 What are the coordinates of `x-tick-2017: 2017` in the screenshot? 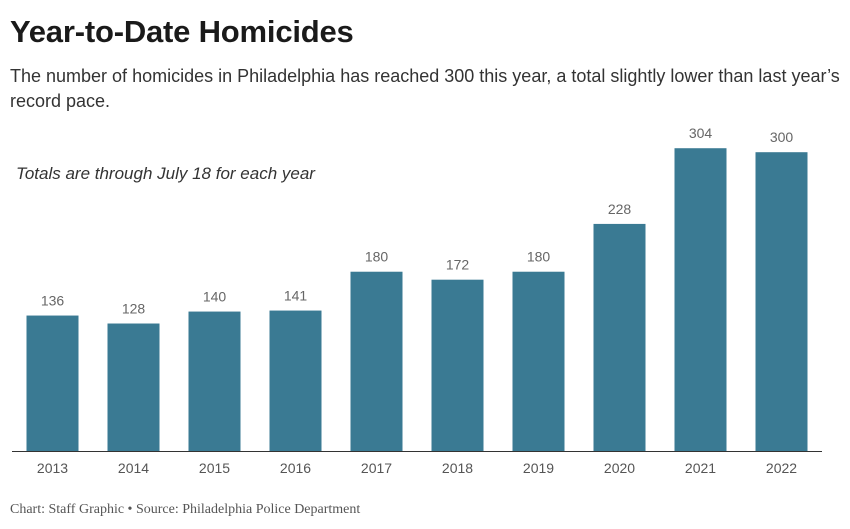 It's located at (376, 468).